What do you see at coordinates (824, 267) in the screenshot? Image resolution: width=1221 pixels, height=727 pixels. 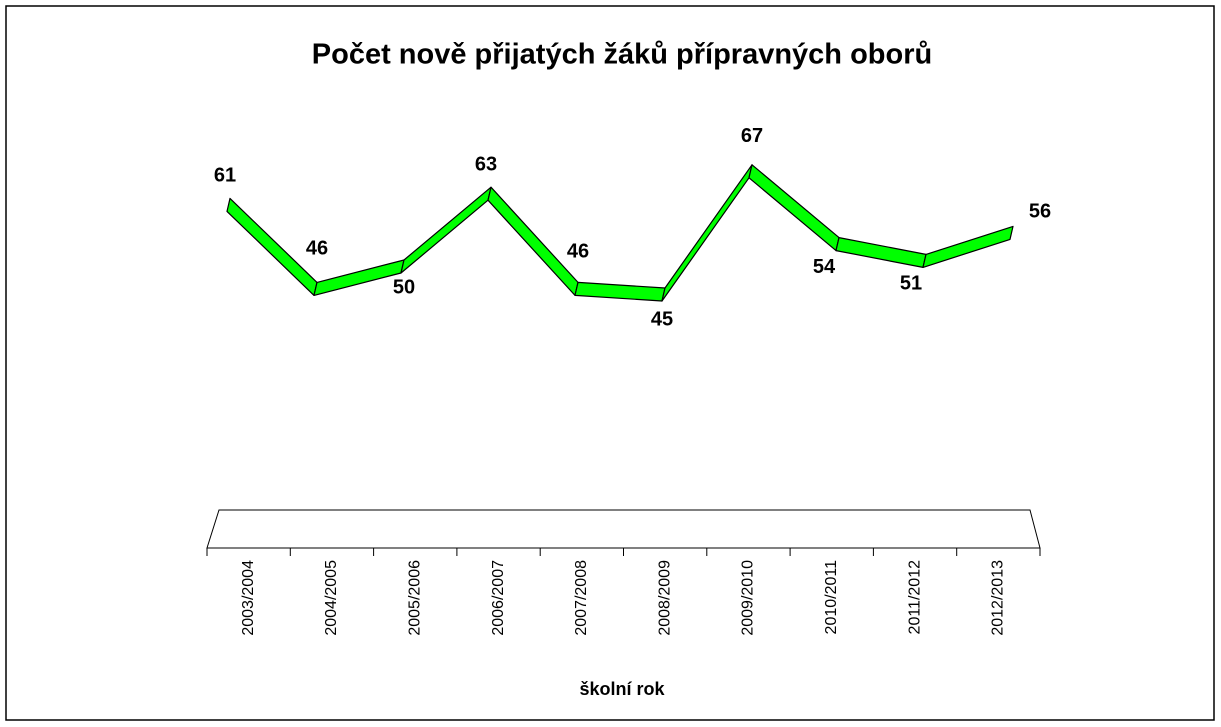 I see `data-label: 54` at bounding box center [824, 267].